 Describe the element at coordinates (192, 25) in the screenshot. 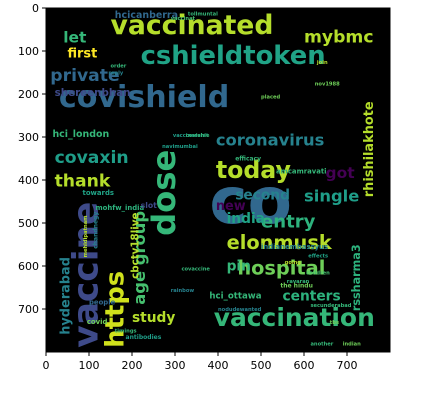

I see `cloud-word: vaccinated` at that location.